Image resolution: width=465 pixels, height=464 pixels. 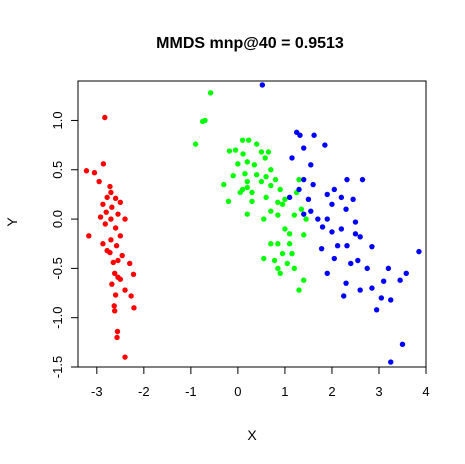 What do you see at coordinates (12, 222) in the screenshot?
I see `y-axis-label: Y` at bounding box center [12, 222].